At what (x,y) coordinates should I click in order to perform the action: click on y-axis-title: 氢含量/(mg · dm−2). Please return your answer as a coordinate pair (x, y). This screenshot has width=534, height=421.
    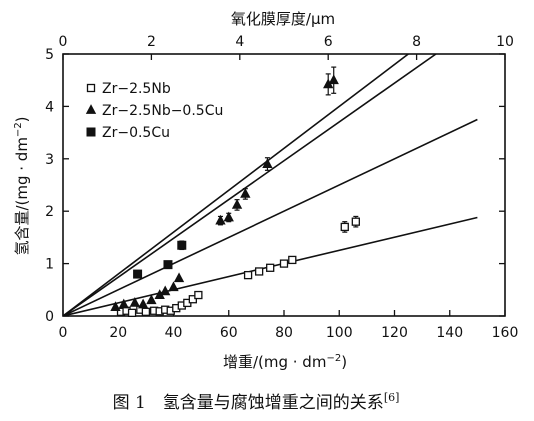
    Looking at the image, I should click on (22, 185).